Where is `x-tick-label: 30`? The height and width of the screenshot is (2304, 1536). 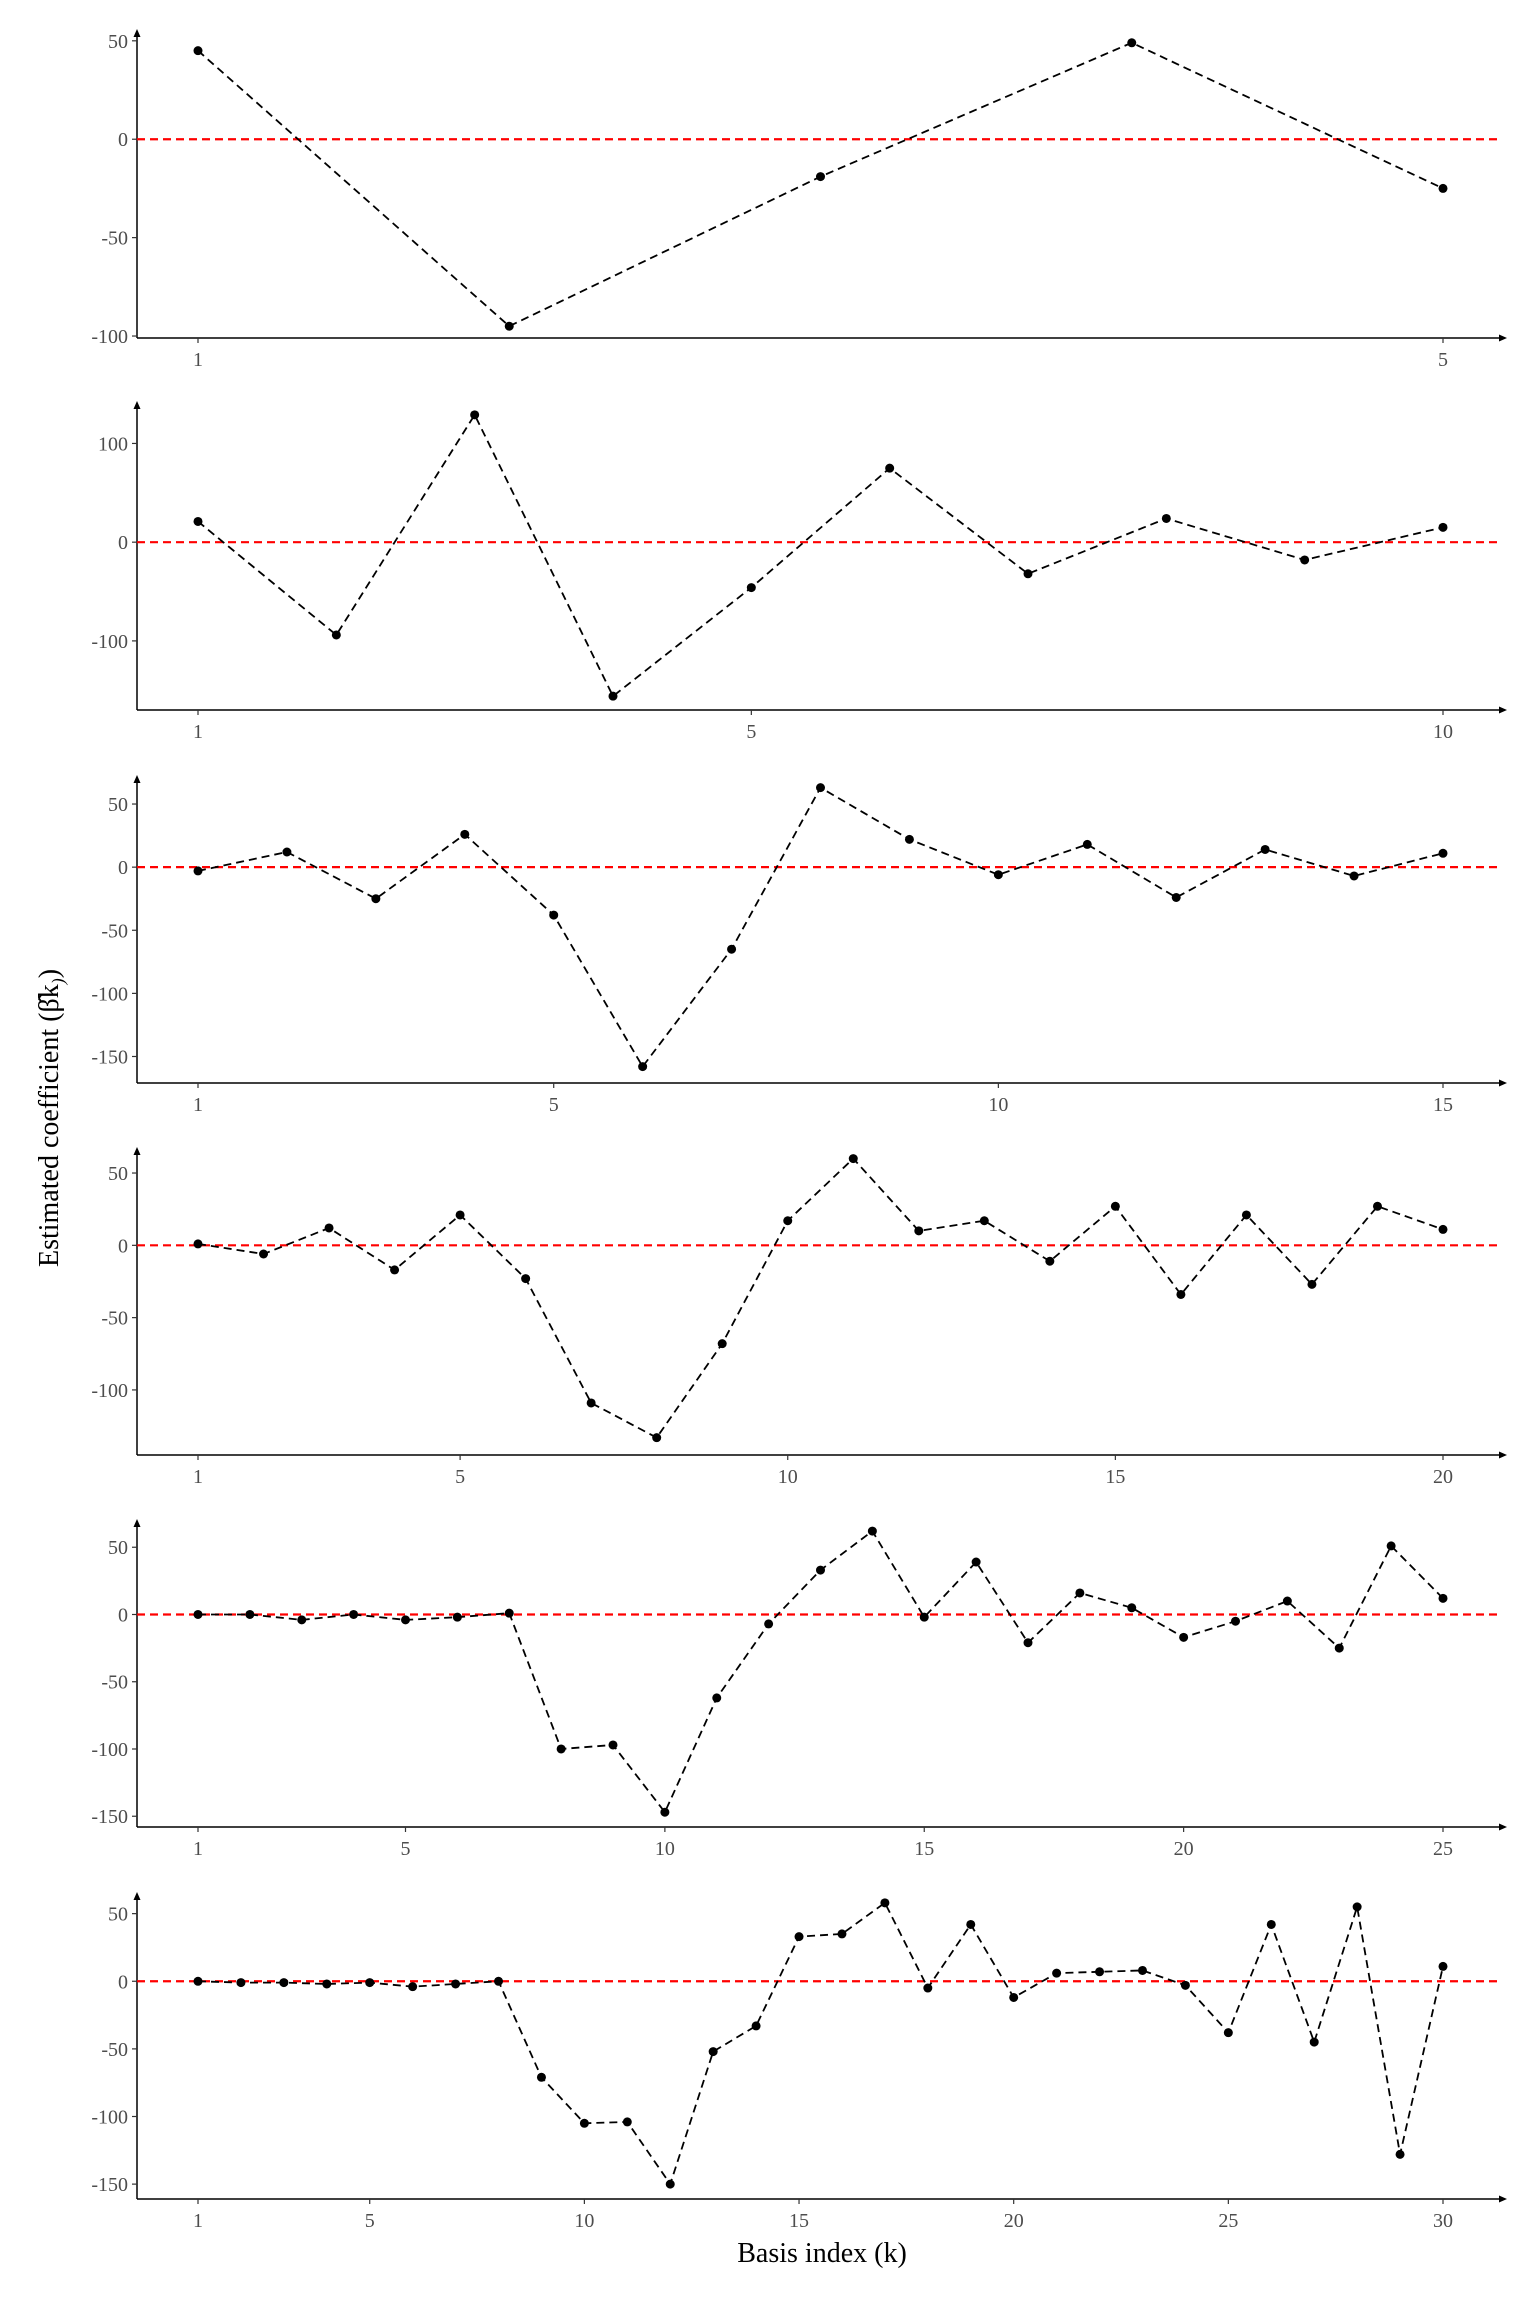
x-tick-label: 30 is located at coordinates (1443, 2221).